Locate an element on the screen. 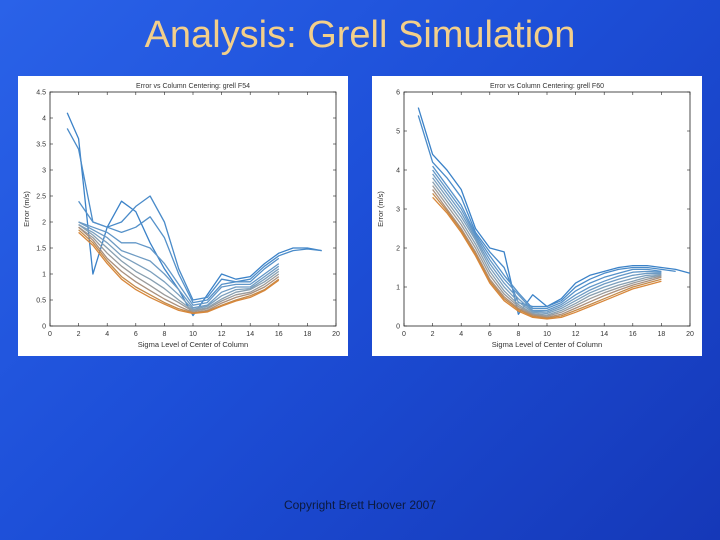  y-tick-label: 4.5 is located at coordinates (41, 93).